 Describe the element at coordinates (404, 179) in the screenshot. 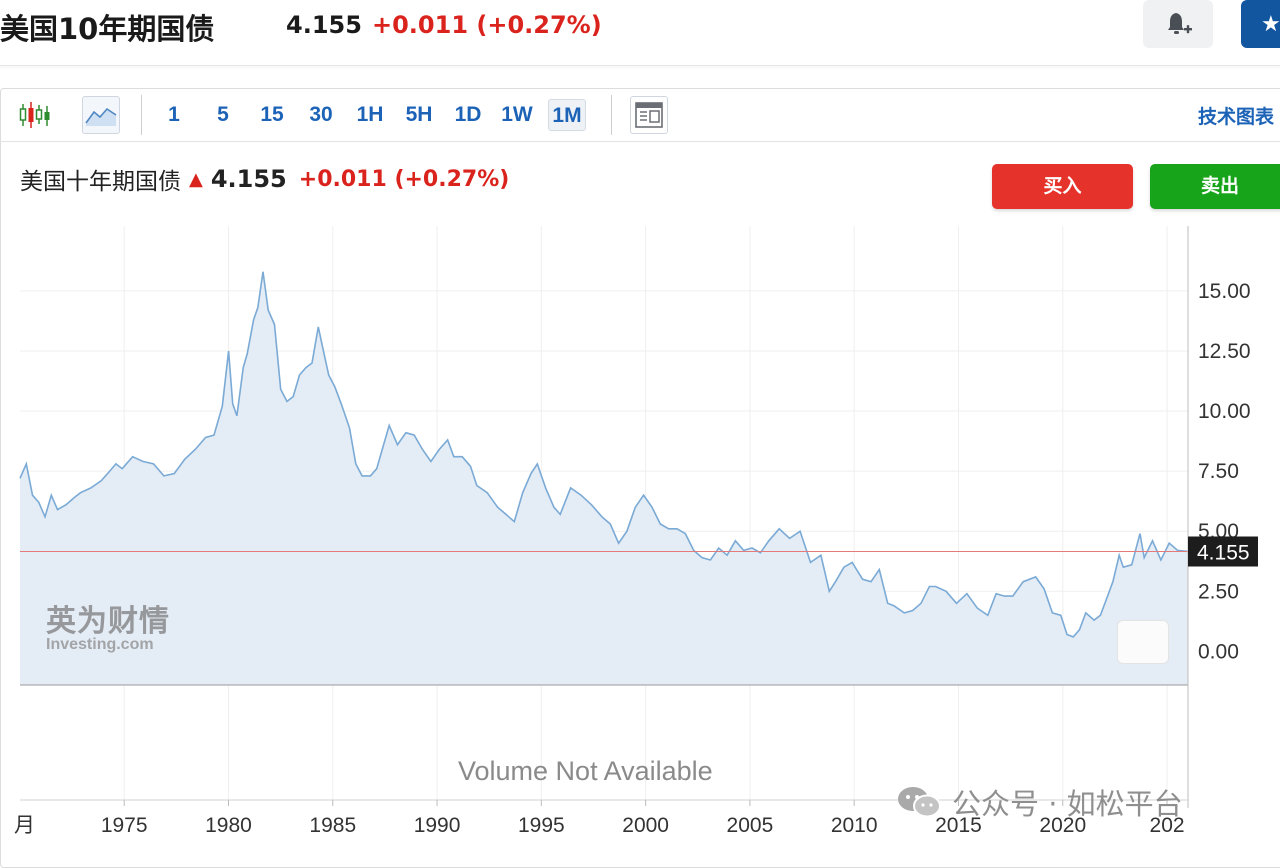

I see `legend-change: +0.011 (+0.27%)` at that location.